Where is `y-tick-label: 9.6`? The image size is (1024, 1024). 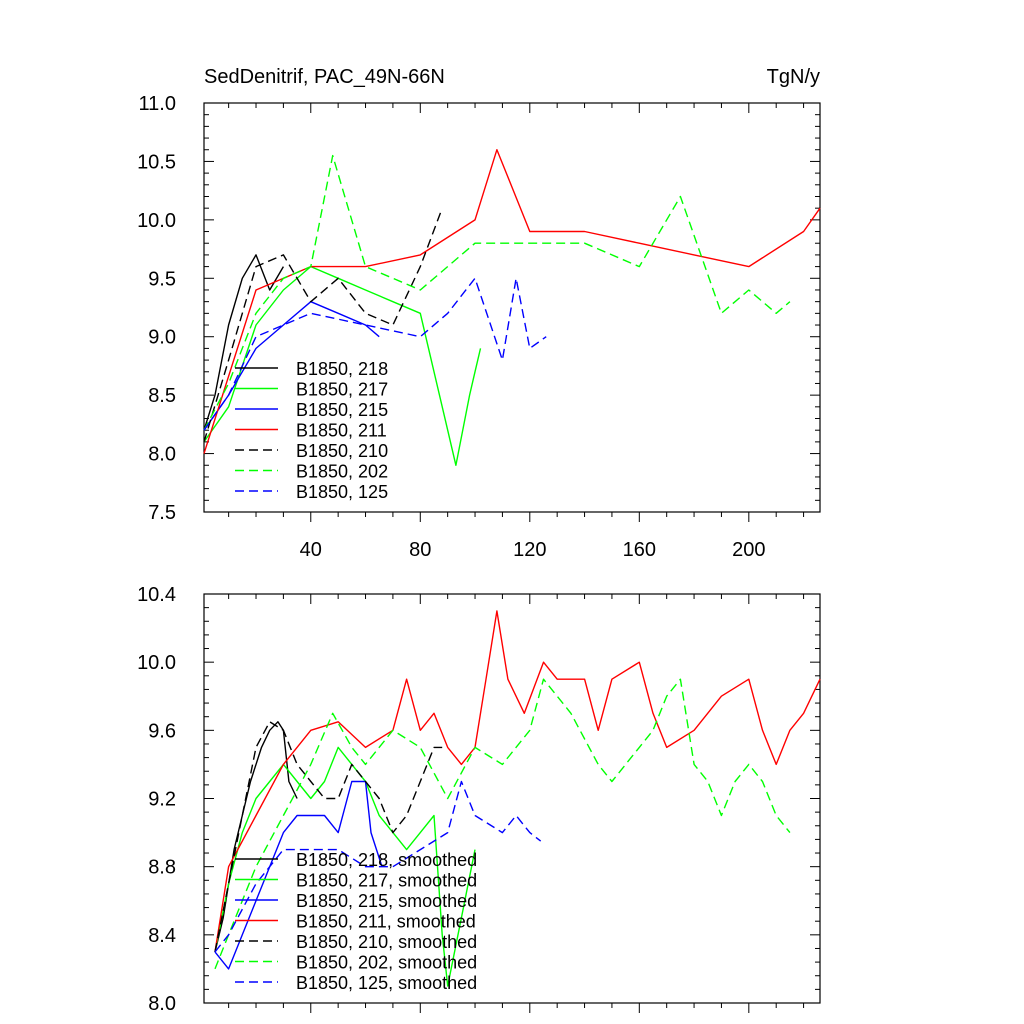
y-tick-label: 9.6 is located at coordinates (162, 731).